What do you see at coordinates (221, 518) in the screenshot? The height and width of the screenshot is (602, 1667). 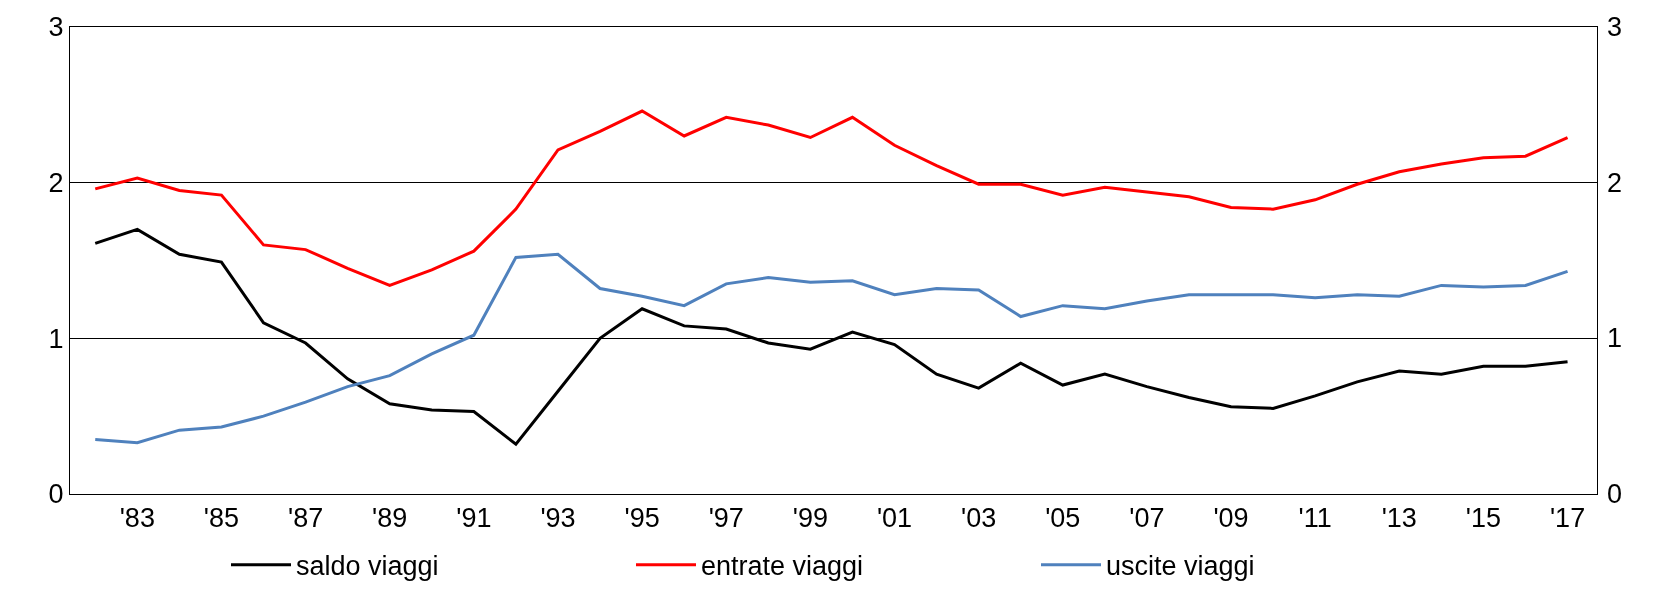 I see `x-tick-label: '85` at bounding box center [221, 518].